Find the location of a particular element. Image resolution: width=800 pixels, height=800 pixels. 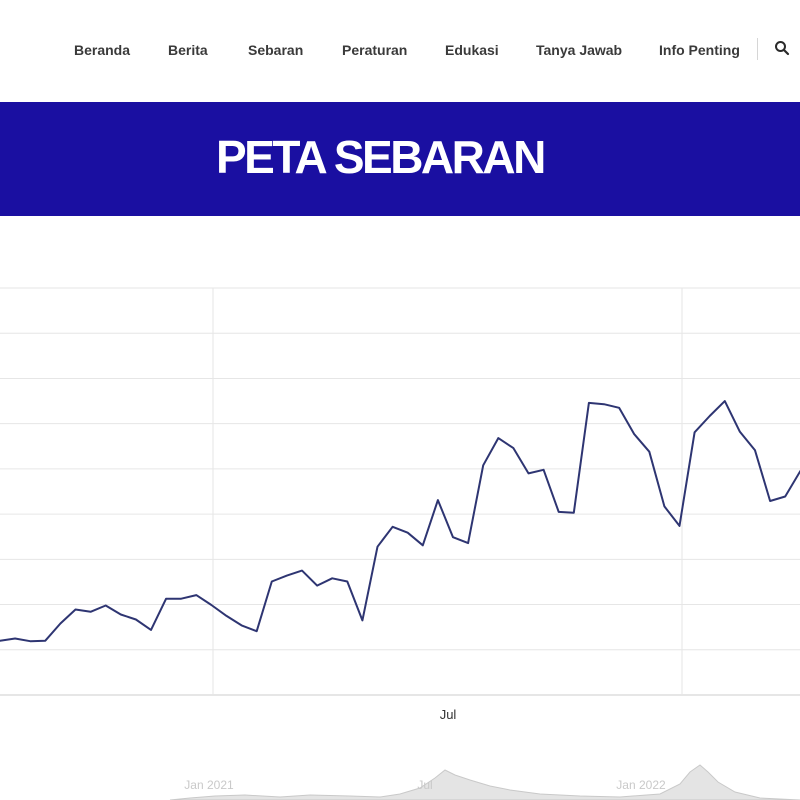

navigator-label-jan-2022: Jan 2022 is located at coordinates (641, 785).